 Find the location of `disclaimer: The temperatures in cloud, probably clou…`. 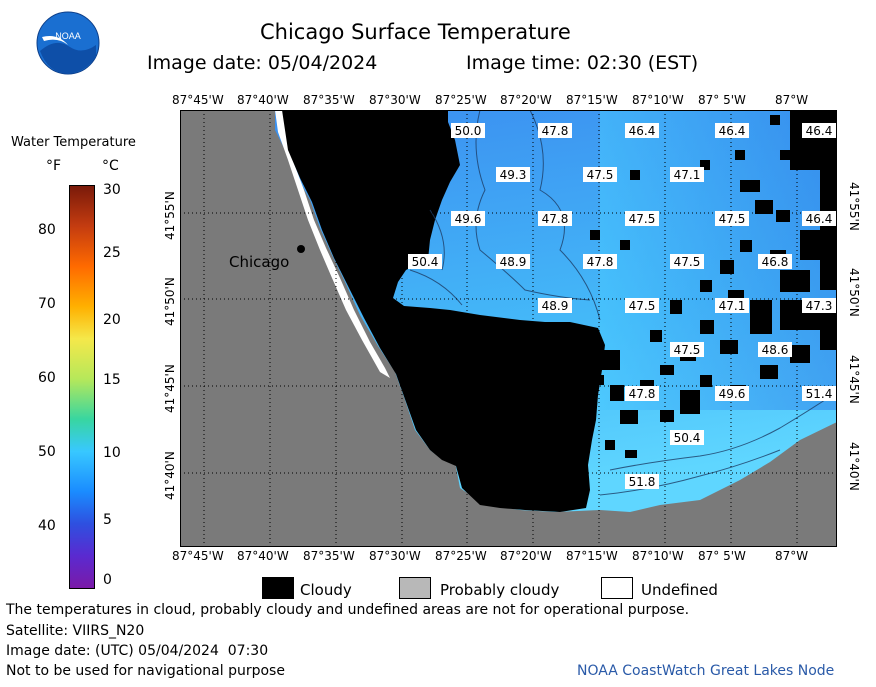

disclaimer: The temperatures in cloud, probably clou… is located at coordinates (348, 610).